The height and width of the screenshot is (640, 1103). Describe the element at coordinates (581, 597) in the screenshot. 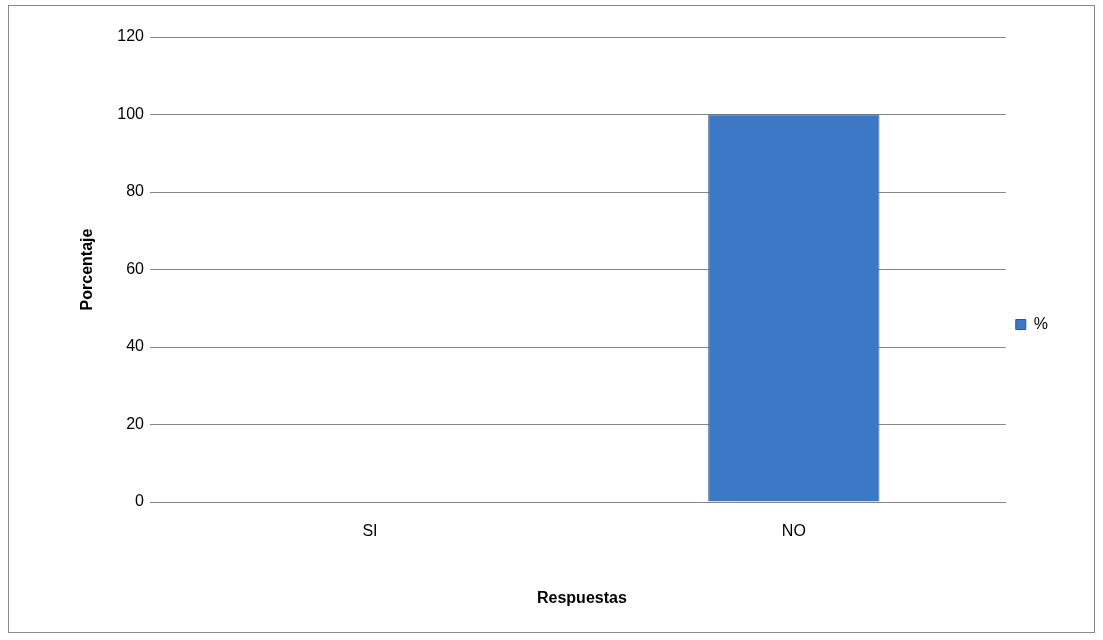

I see `x-axis-title: Respuestas` at that location.